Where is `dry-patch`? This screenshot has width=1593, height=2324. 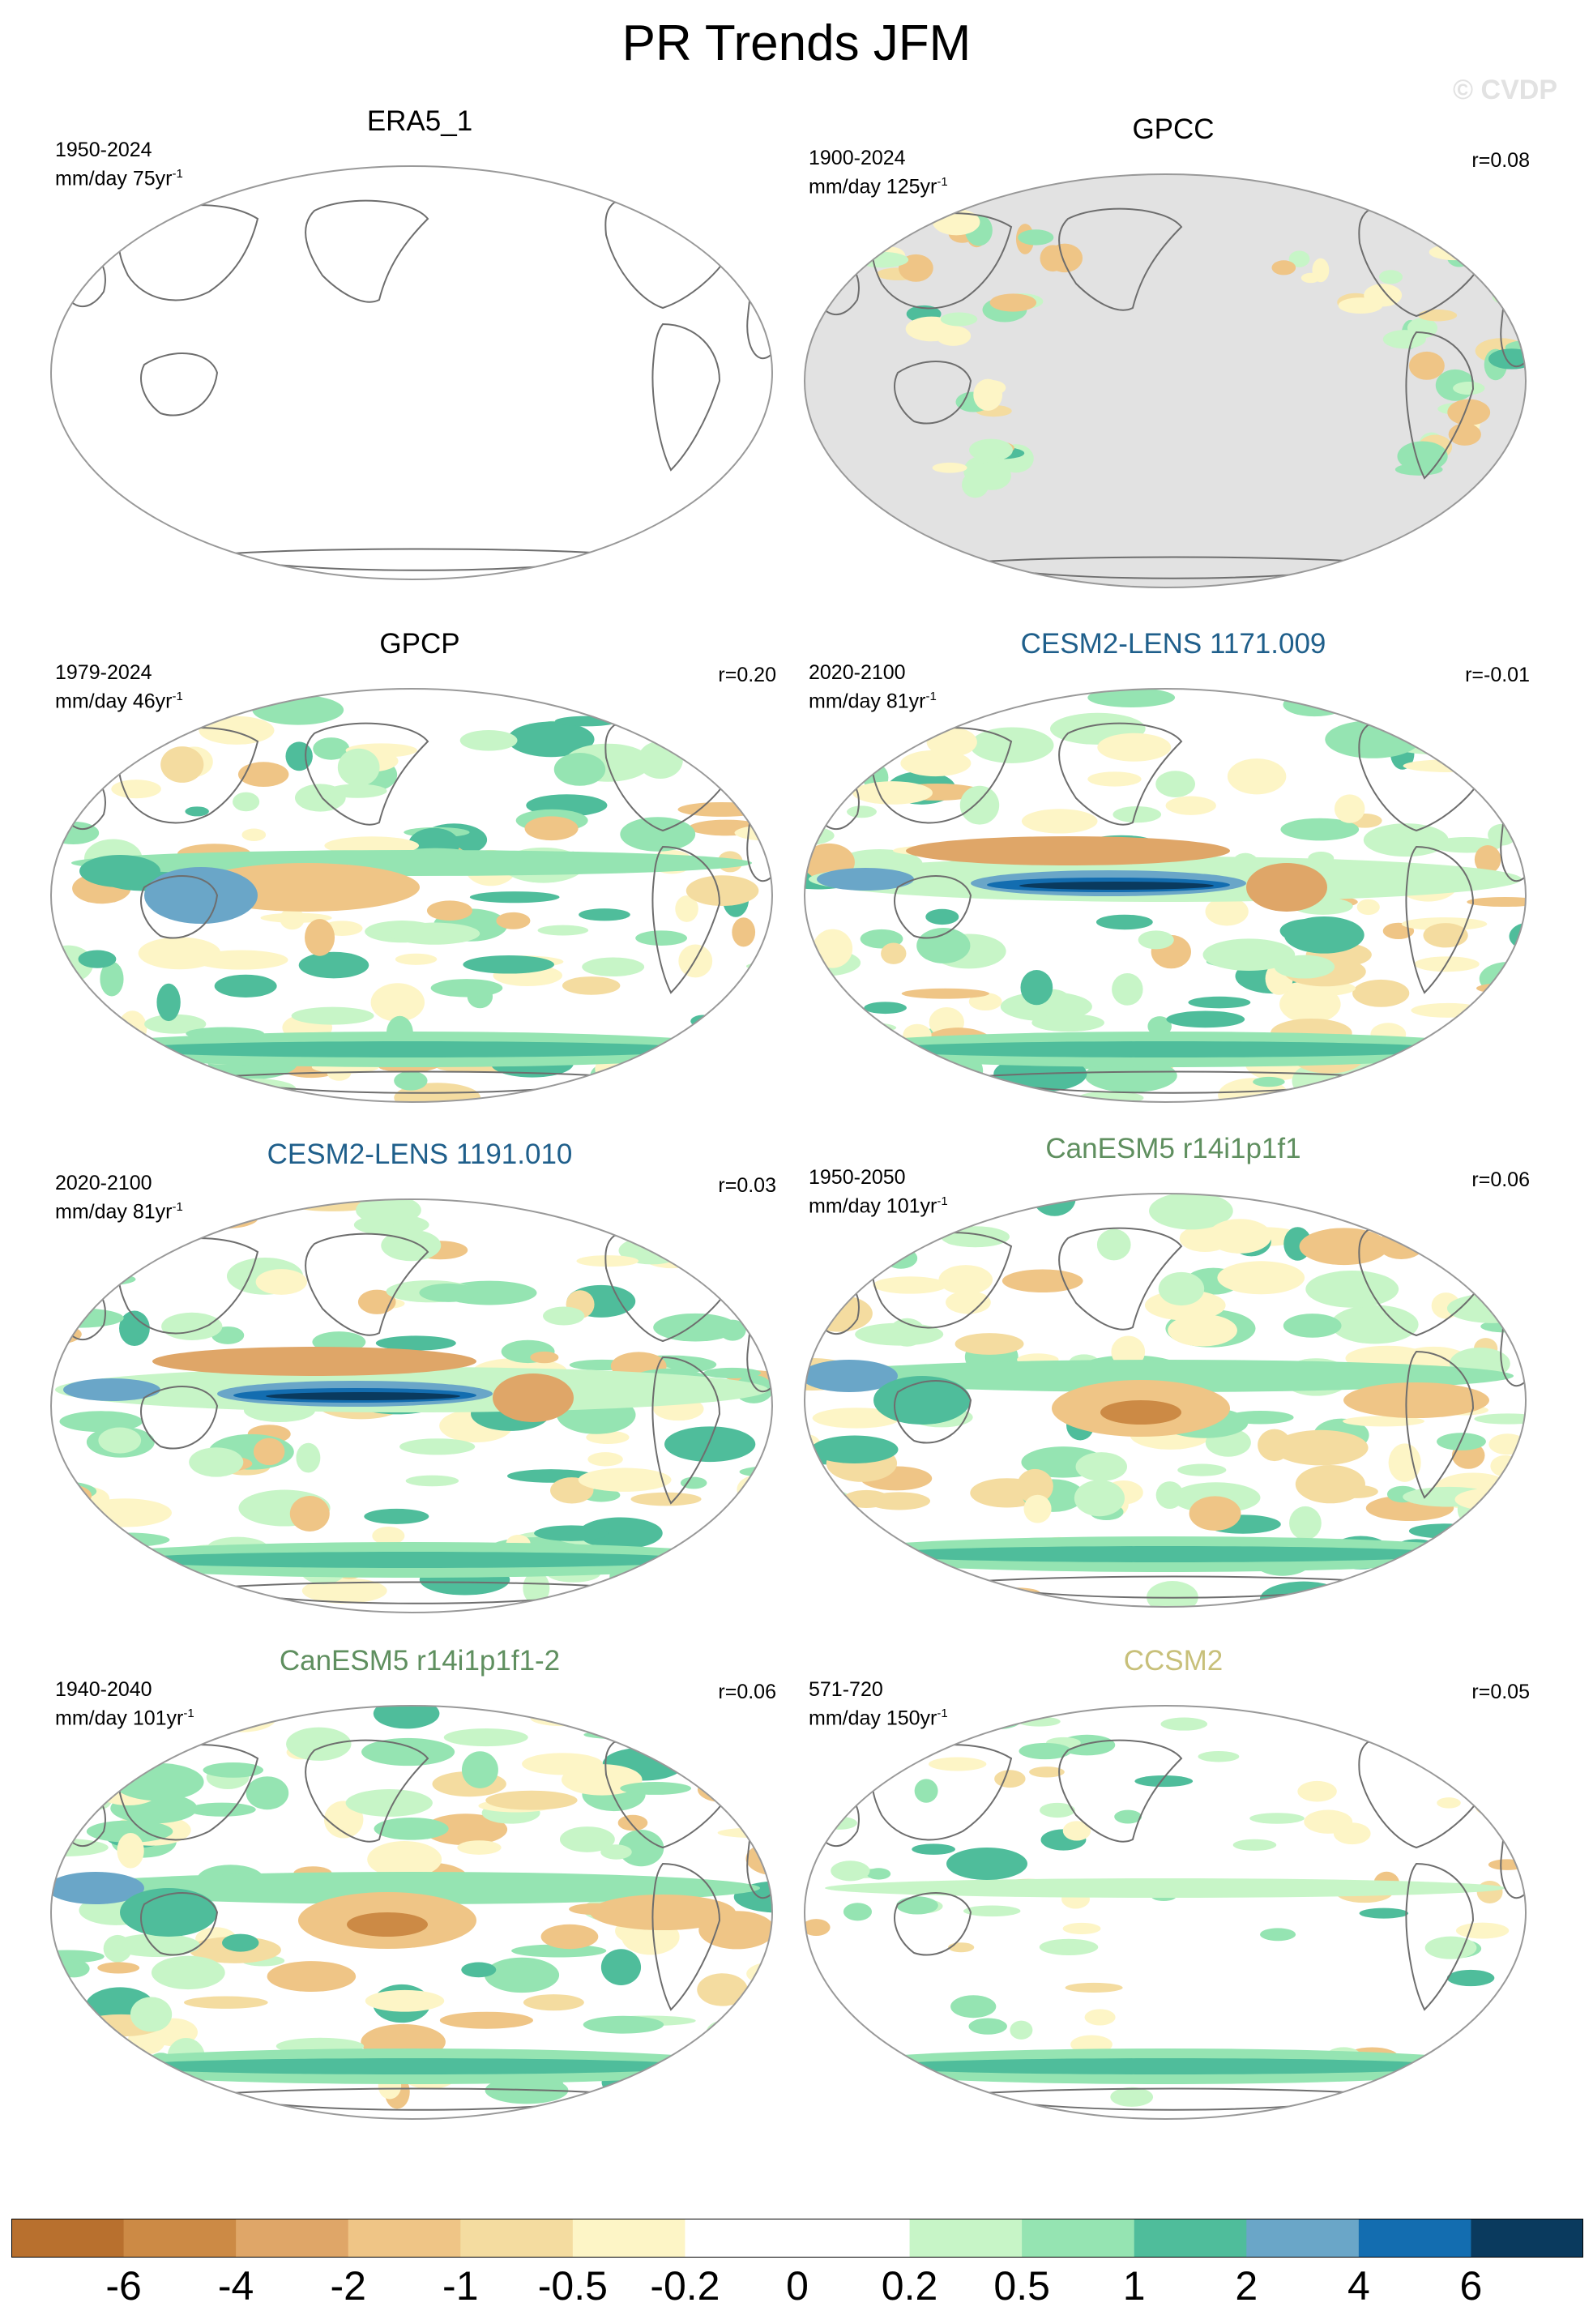 dry-patch is located at coordinates (387, 1924).